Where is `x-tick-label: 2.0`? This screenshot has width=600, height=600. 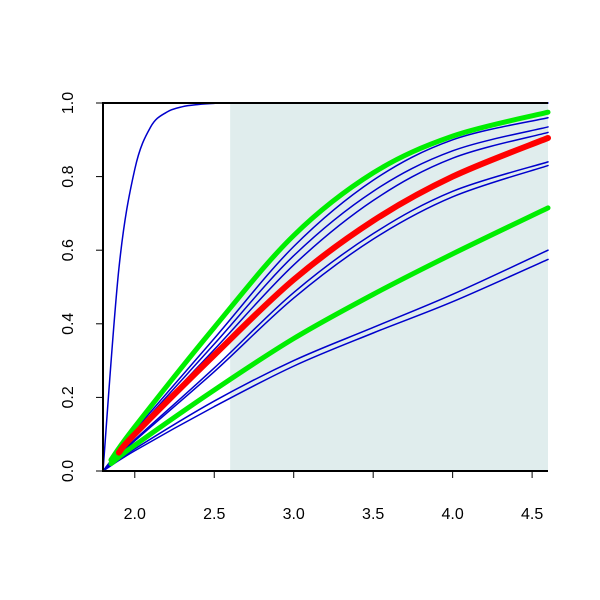
x-tick-label: 2.0 is located at coordinates (135, 514).